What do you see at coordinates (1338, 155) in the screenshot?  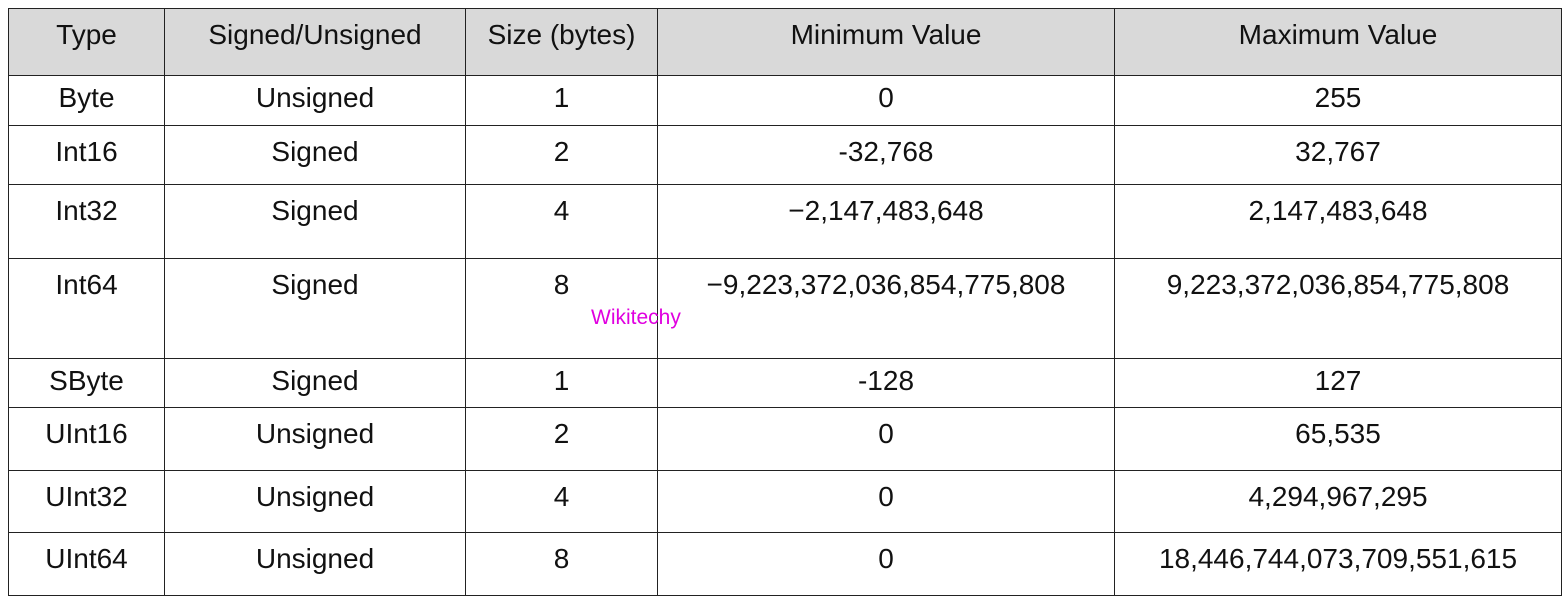 I see `table-cell: 32,767` at bounding box center [1338, 155].